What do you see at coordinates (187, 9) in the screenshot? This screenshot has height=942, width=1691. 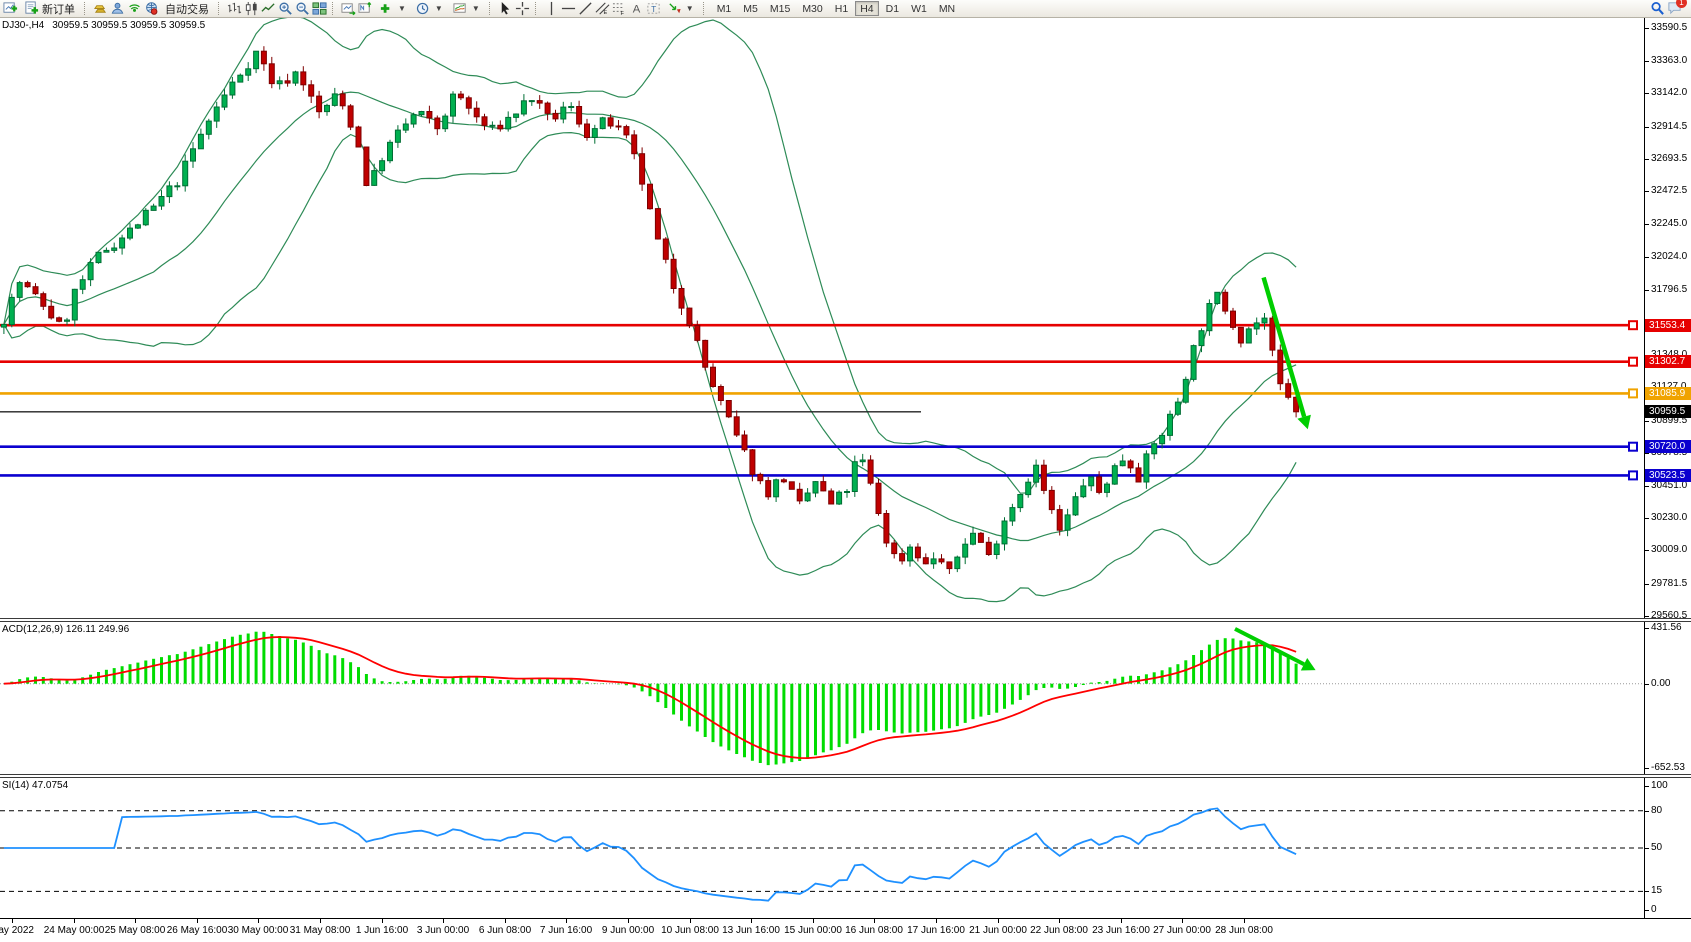 I see `autotrade-button: 自动交易` at bounding box center [187, 9].